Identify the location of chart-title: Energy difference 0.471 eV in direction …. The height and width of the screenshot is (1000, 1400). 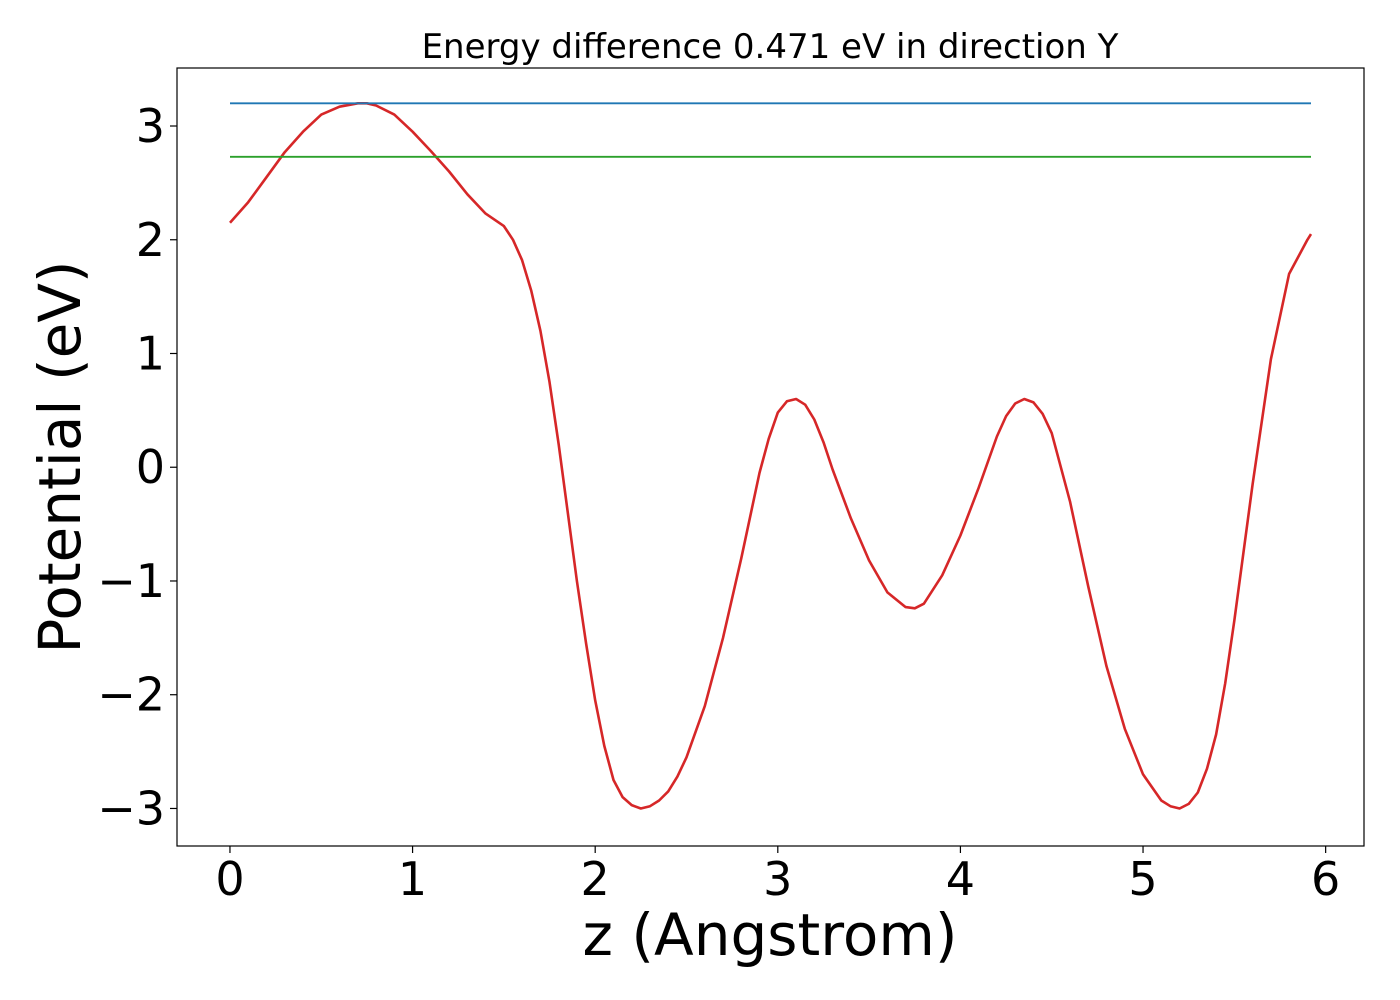
(770, 47).